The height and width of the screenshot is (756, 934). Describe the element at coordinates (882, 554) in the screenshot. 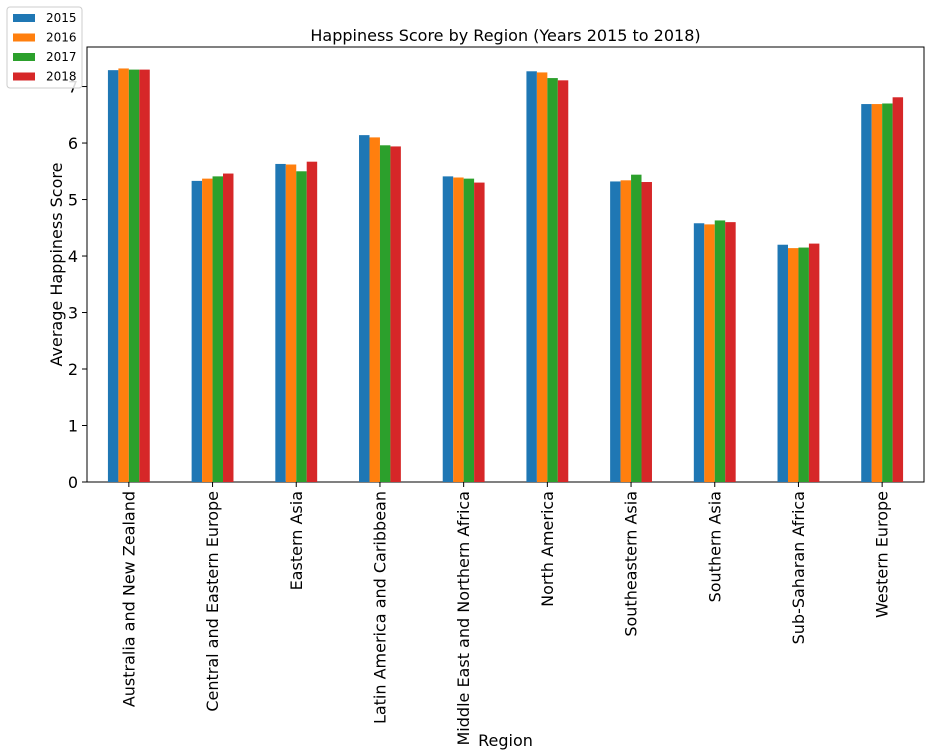

I see `x-tick-label: Western Europe` at that location.